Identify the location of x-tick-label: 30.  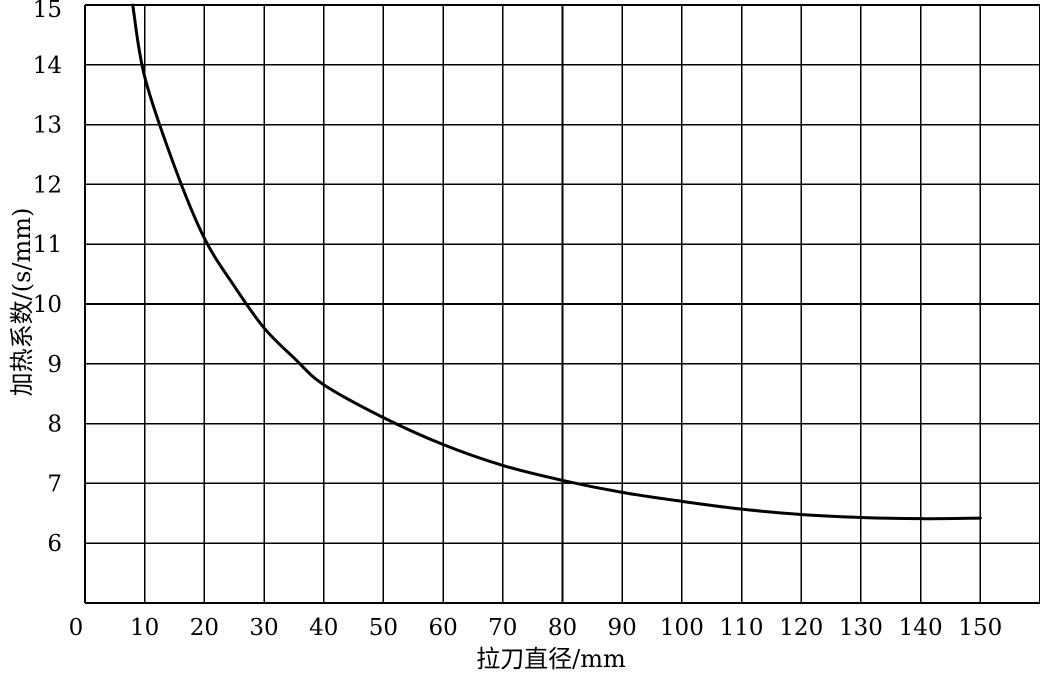
(263, 628).